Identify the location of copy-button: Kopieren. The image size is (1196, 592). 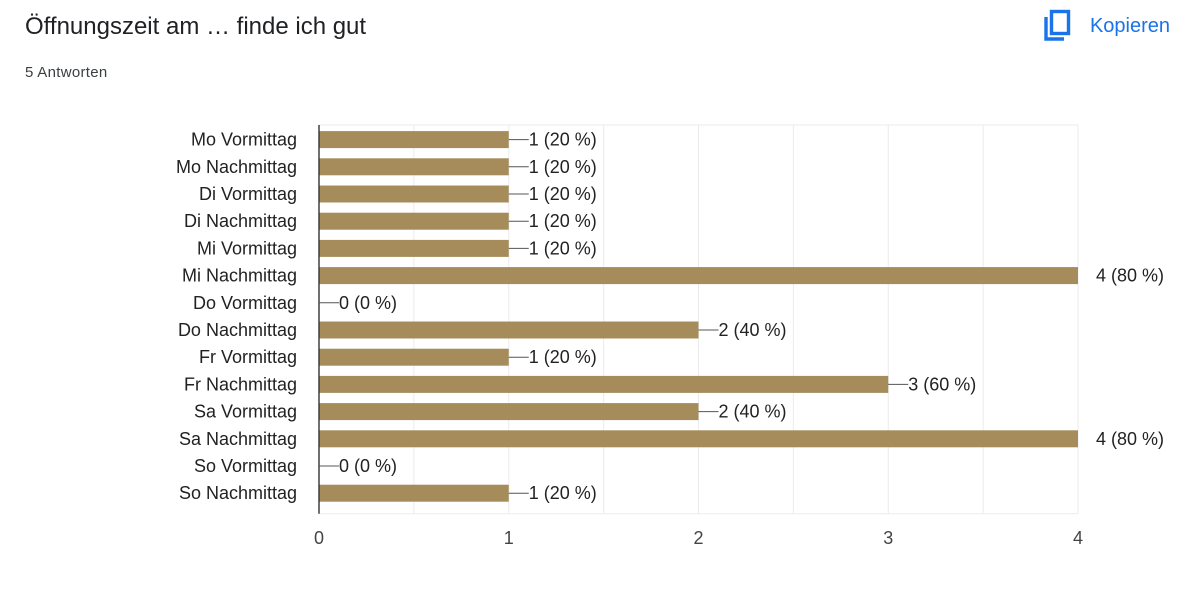
(1106, 26).